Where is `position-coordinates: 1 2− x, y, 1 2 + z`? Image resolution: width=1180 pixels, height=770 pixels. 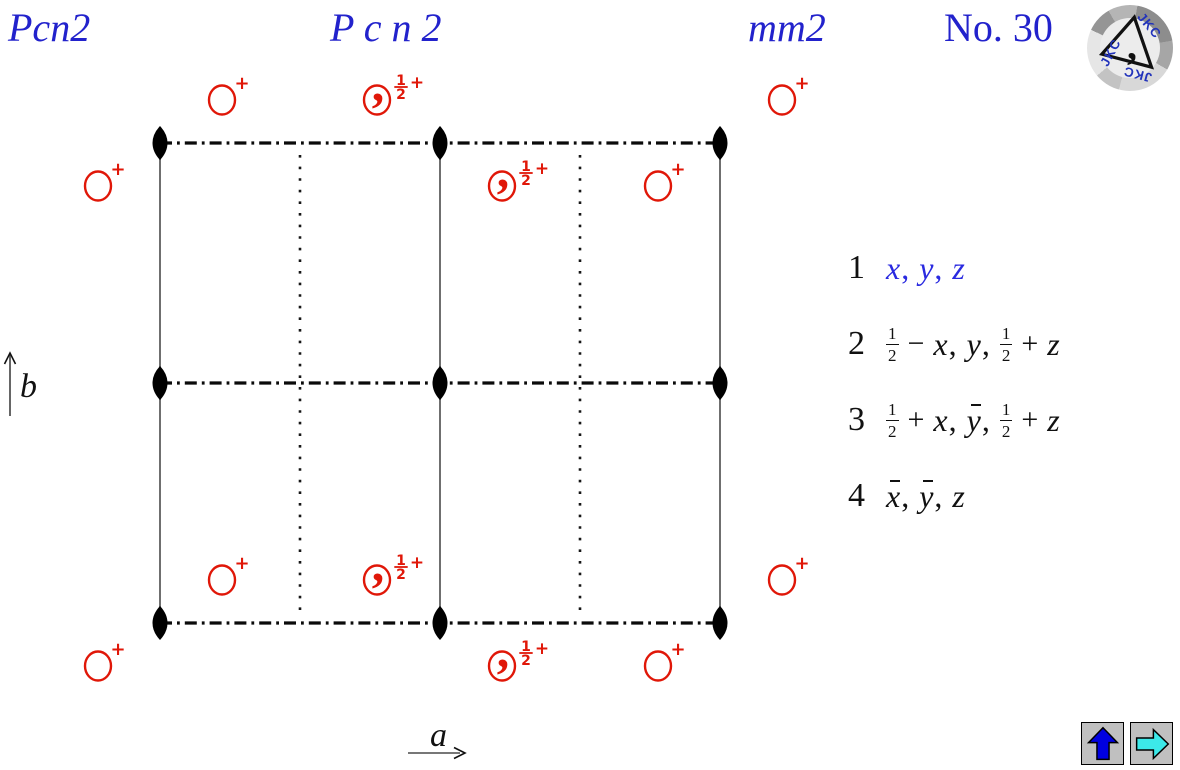
position-coordinates: 1 2− x, y, 1 2 + z is located at coordinates (973, 344).